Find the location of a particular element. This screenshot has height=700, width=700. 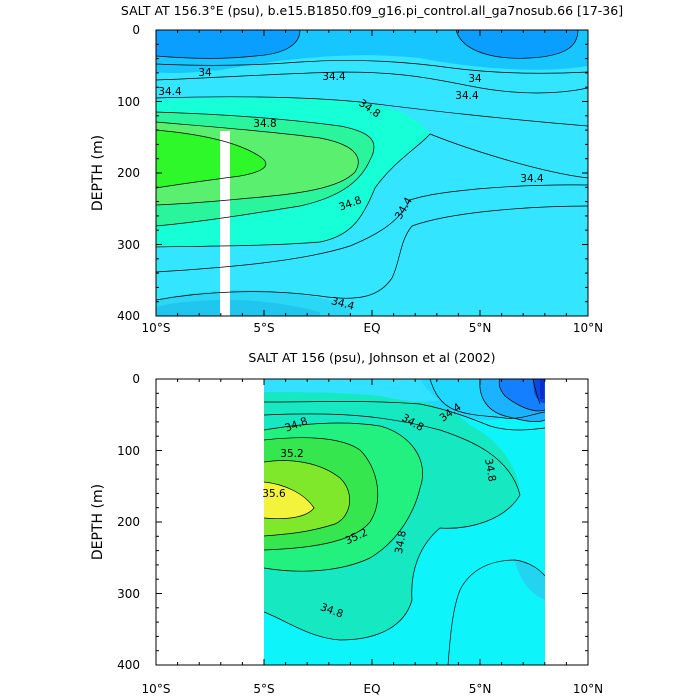

panel1-y-tick-labels: 0 100 200 300 400 is located at coordinates (128, 173).